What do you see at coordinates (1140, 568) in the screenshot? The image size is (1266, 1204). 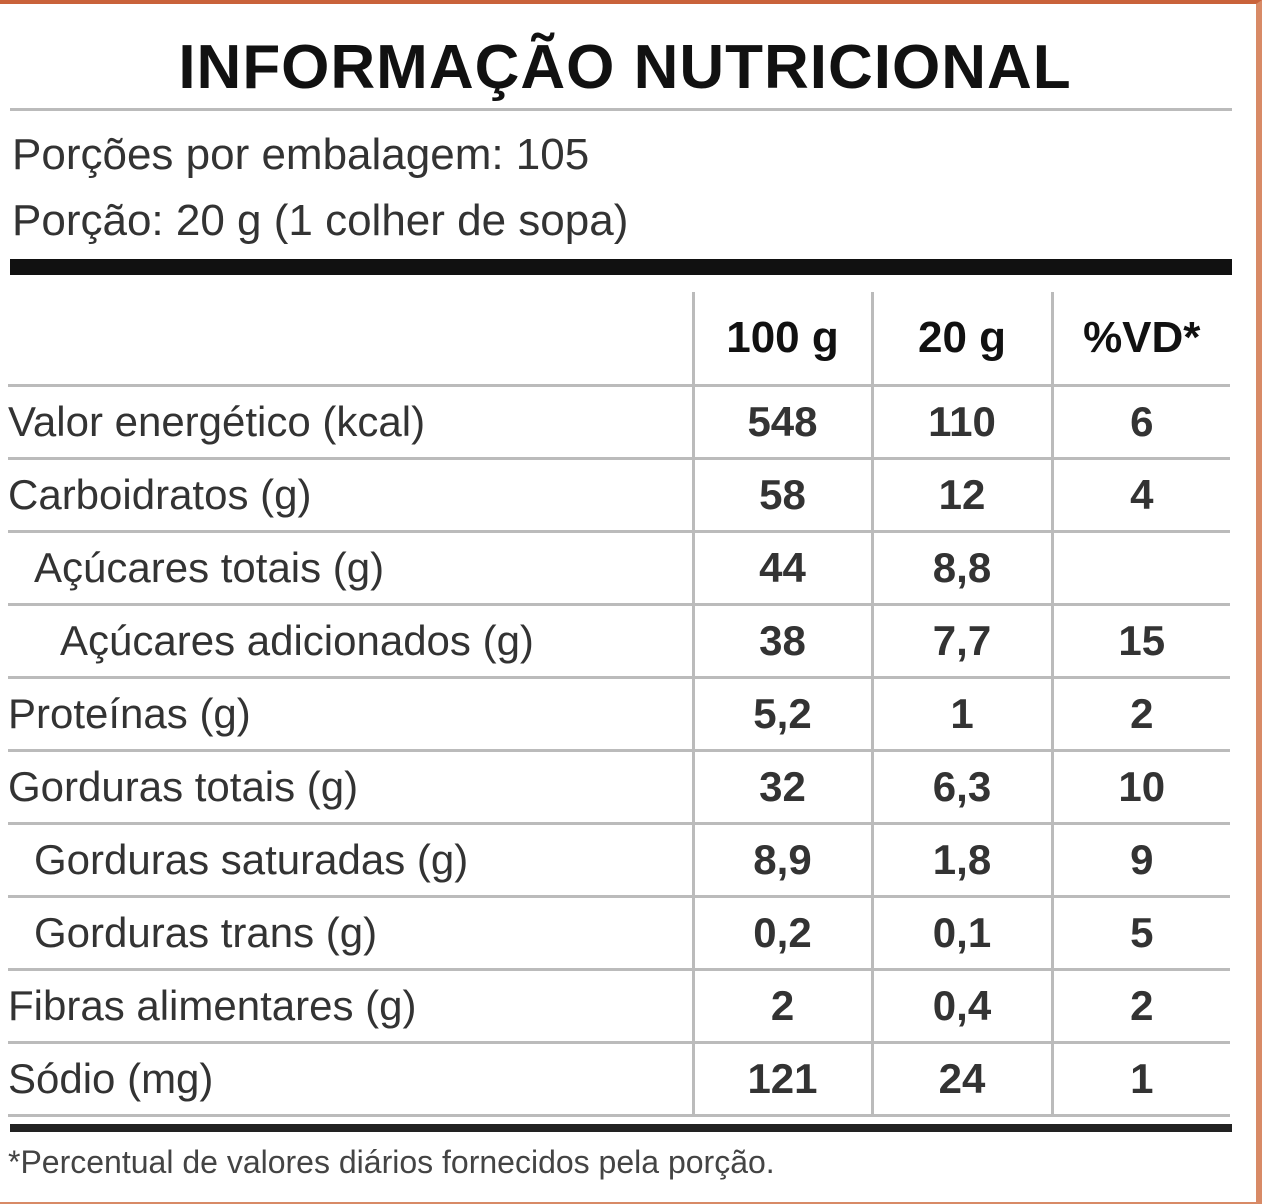 I see `nutrient-value` at bounding box center [1140, 568].